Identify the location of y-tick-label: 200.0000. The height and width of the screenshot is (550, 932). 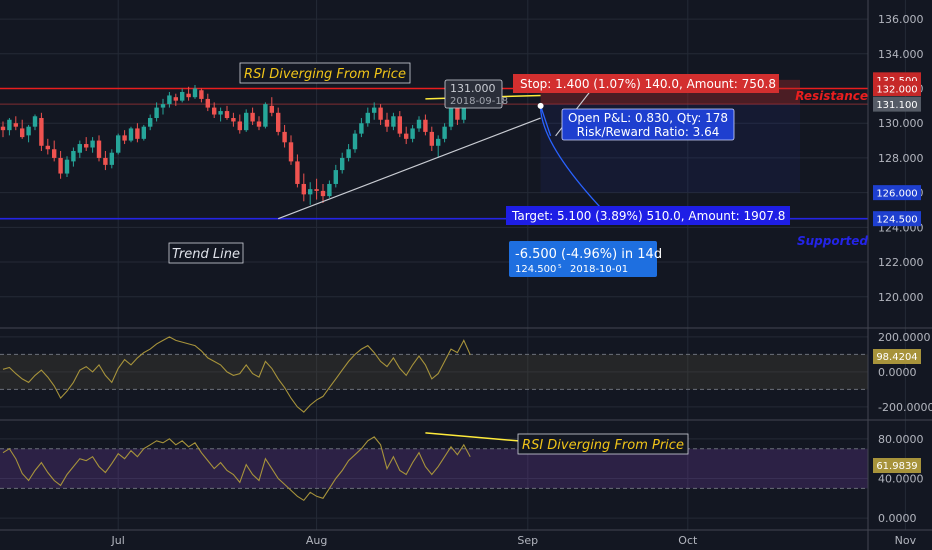
(904, 337).